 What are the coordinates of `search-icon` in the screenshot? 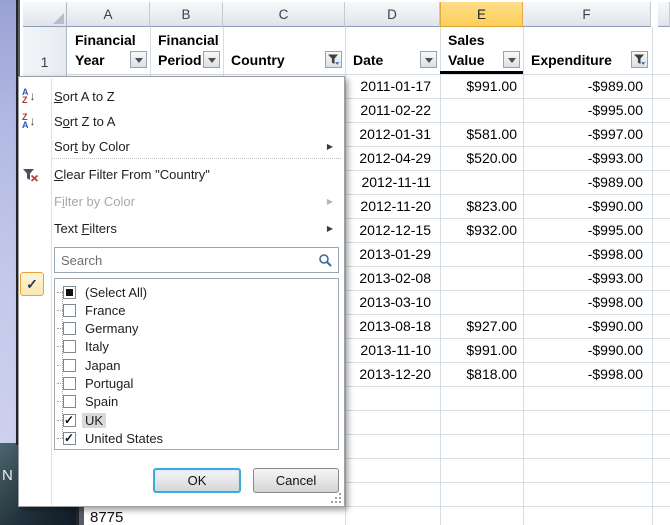 It's located at (325, 262).